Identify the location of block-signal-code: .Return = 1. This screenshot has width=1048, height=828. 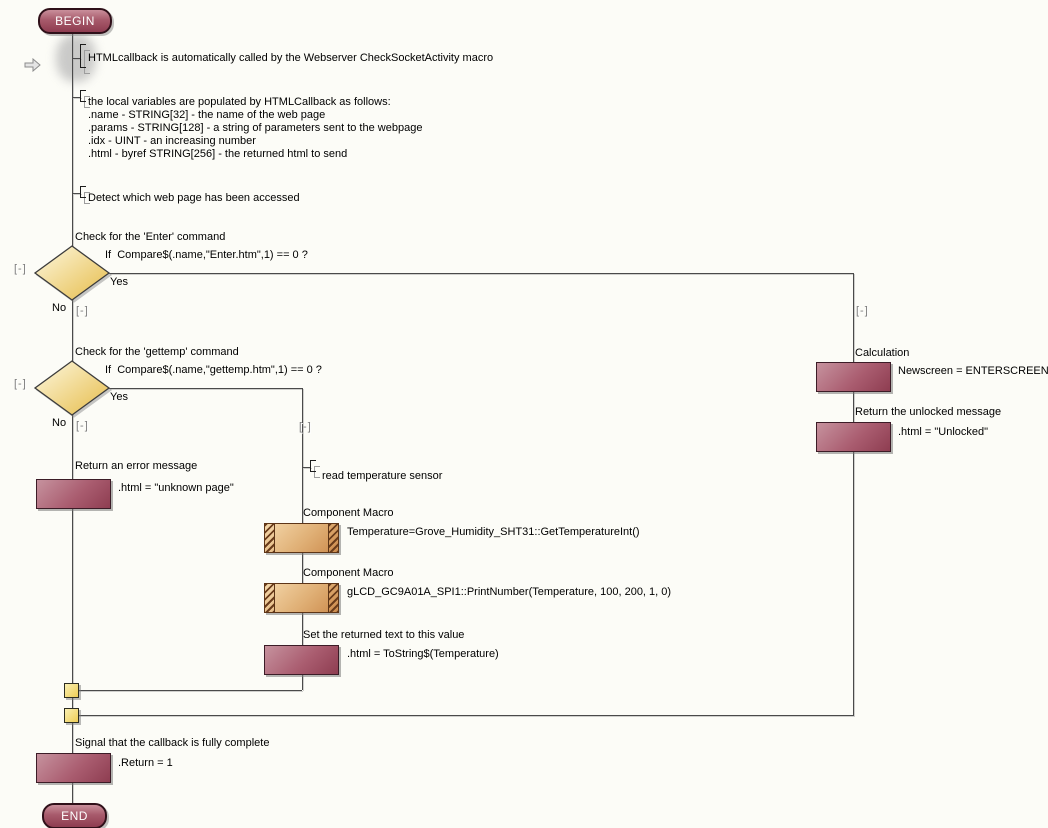
(145, 763).